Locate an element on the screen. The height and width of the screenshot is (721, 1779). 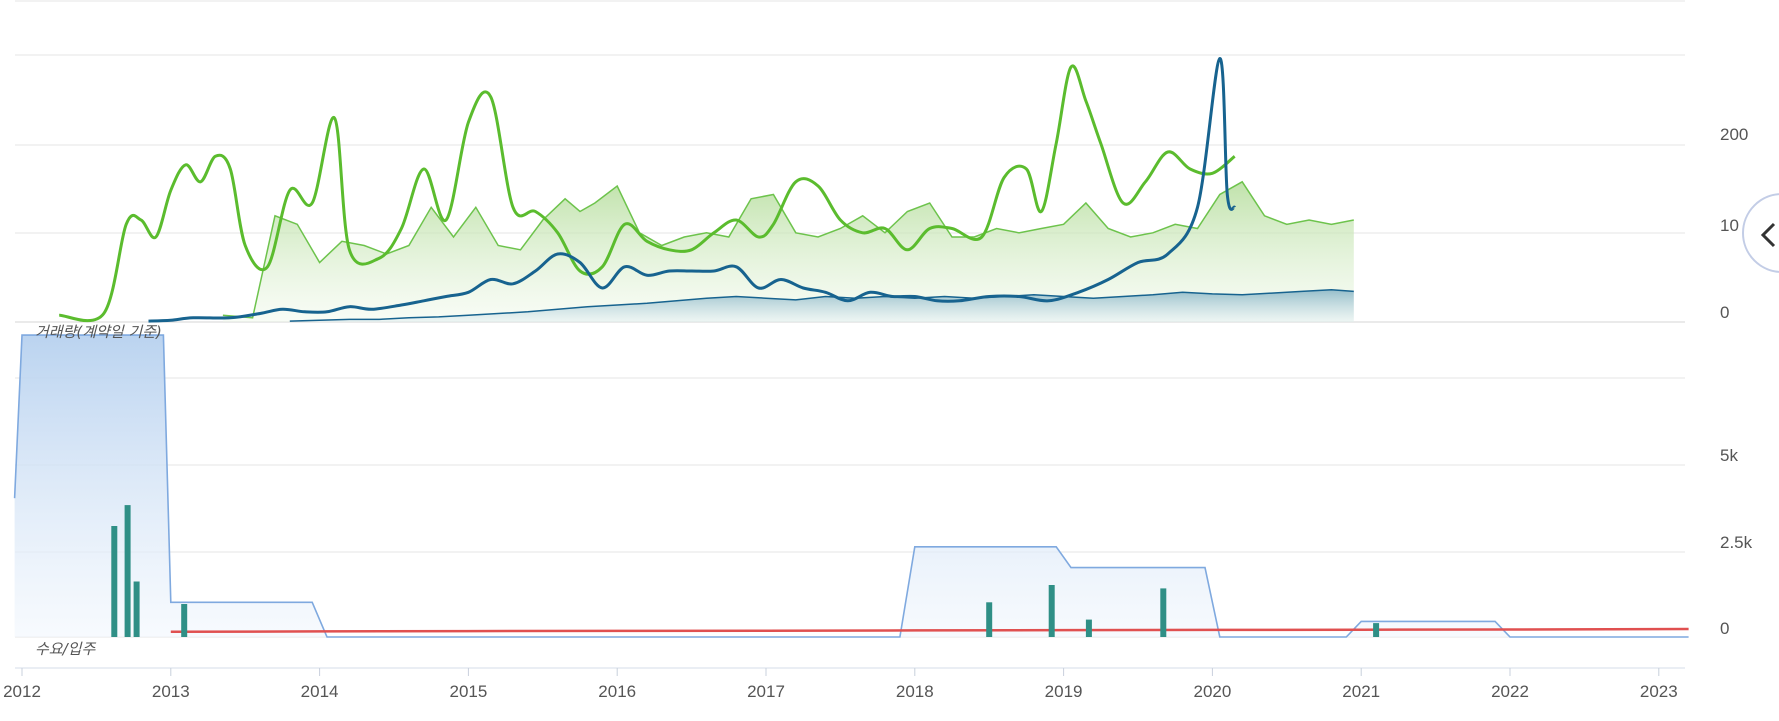
y-tick-upper-200: 200 is located at coordinates (1734, 134).